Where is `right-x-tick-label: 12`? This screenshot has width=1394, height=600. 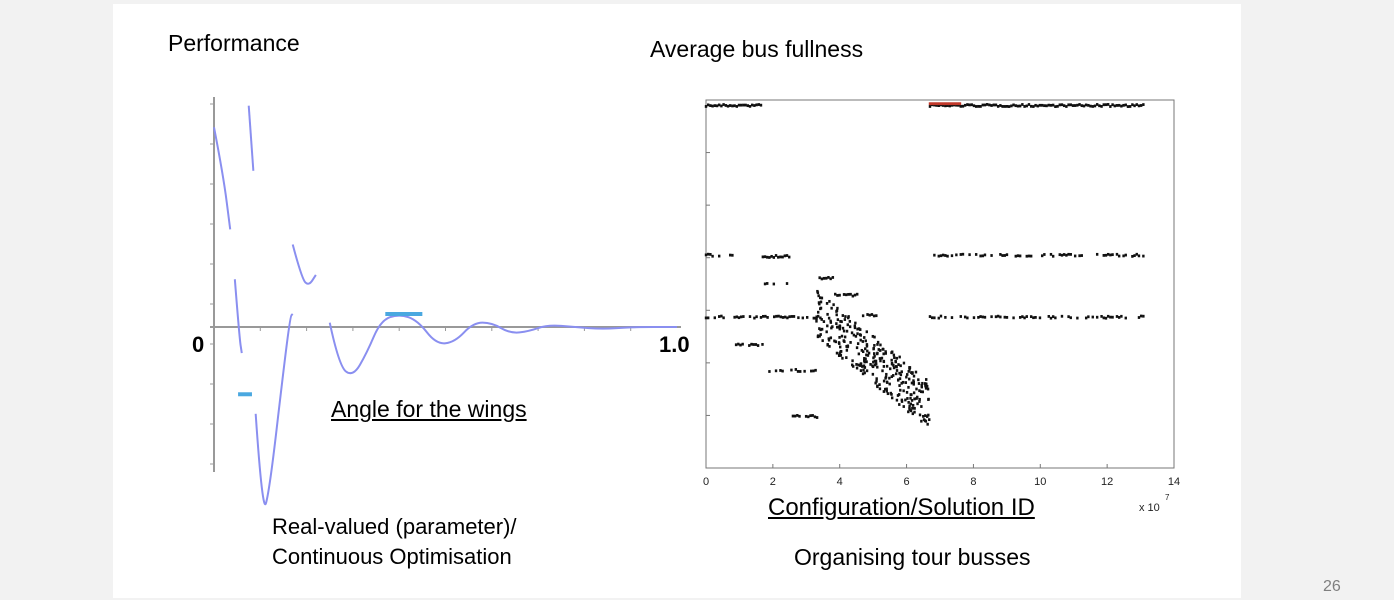
right-x-tick-label: 12 is located at coordinates (1107, 482).